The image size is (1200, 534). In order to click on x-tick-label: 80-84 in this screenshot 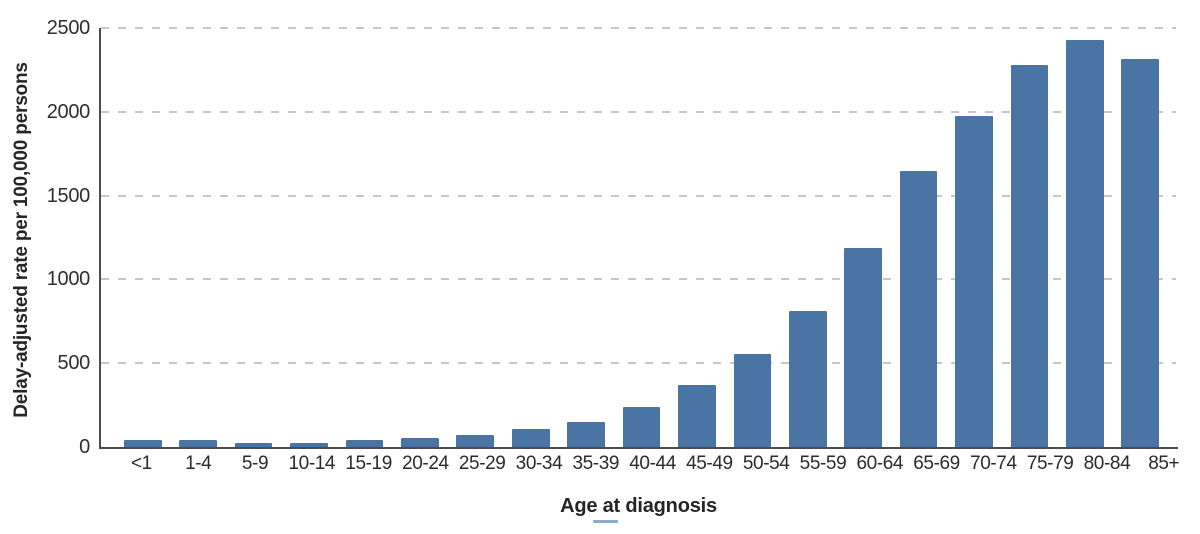, I will do `click(1107, 463)`.